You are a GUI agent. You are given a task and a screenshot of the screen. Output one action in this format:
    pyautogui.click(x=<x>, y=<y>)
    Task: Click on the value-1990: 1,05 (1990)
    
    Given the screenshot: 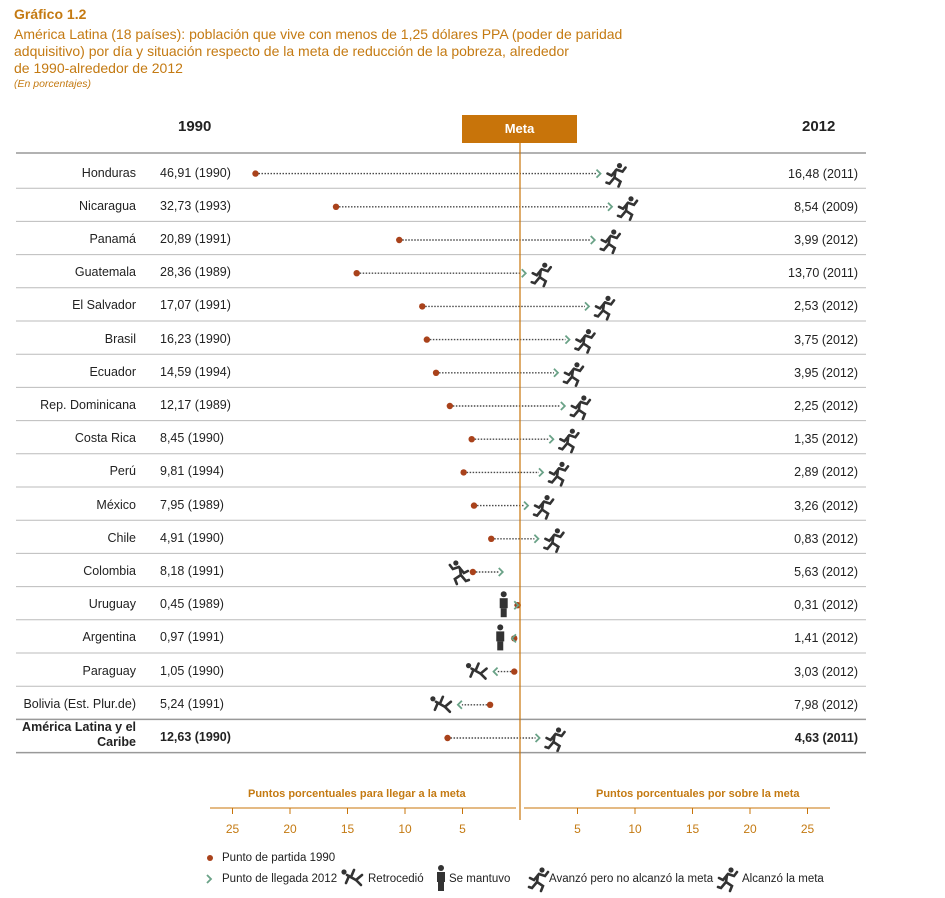 What is the action you would take?
    pyautogui.click(x=192, y=670)
    